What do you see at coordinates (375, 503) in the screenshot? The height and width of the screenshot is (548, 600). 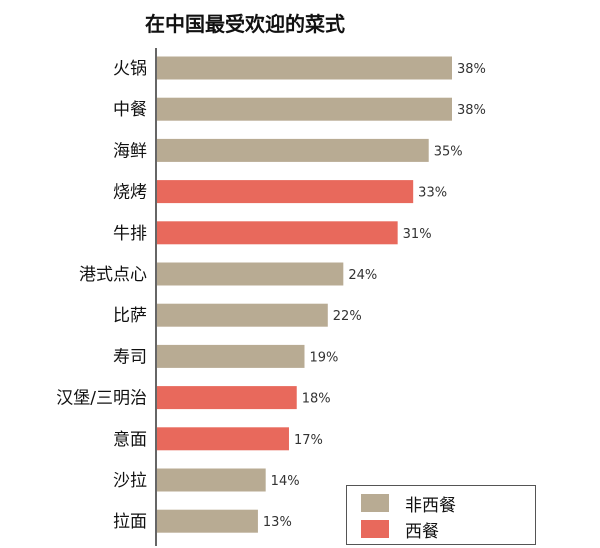 I see `legend-swatch-non-western` at bounding box center [375, 503].